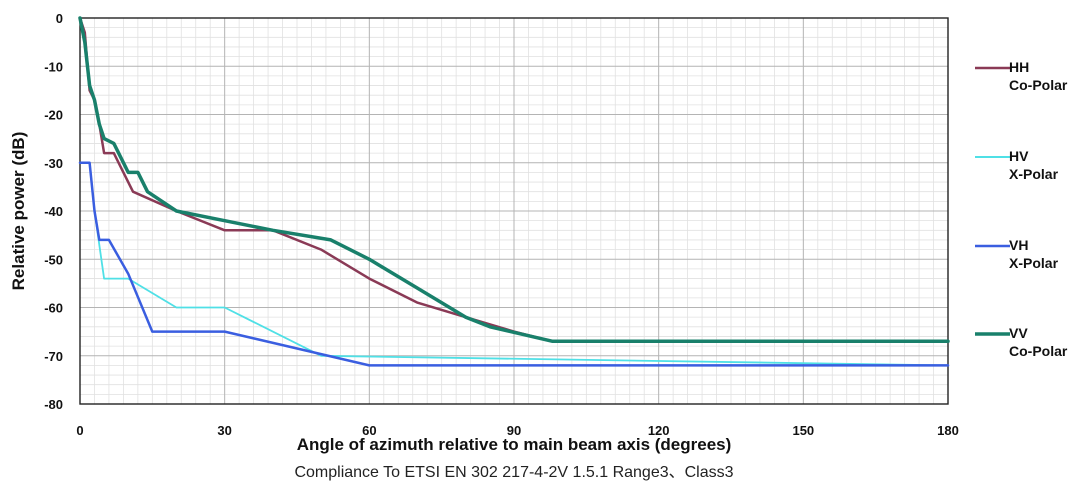 This screenshot has width=1088, height=489. What do you see at coordinates (59, 18) in the screenshot?
I see `y-tick-label: 0` at bounding box center [59, 18].